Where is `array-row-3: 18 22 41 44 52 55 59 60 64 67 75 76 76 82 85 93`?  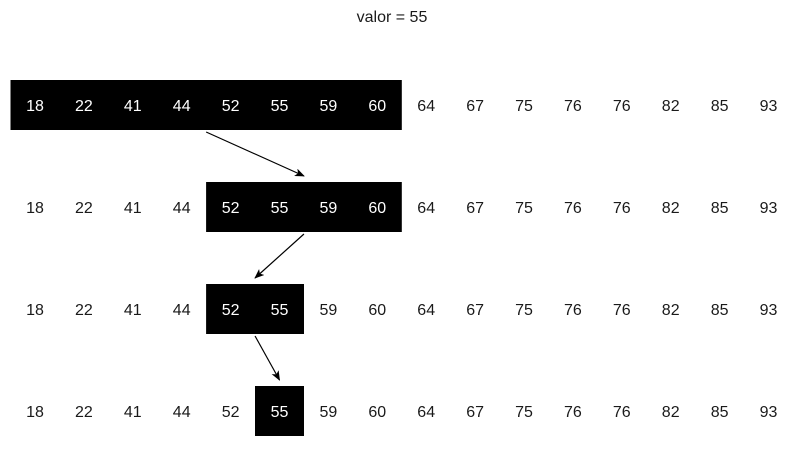
array-row-3: 18 22 41 44 52 55 59 60 64 67 75 76 76 82 85 93 is located at coordinates (402, 309).